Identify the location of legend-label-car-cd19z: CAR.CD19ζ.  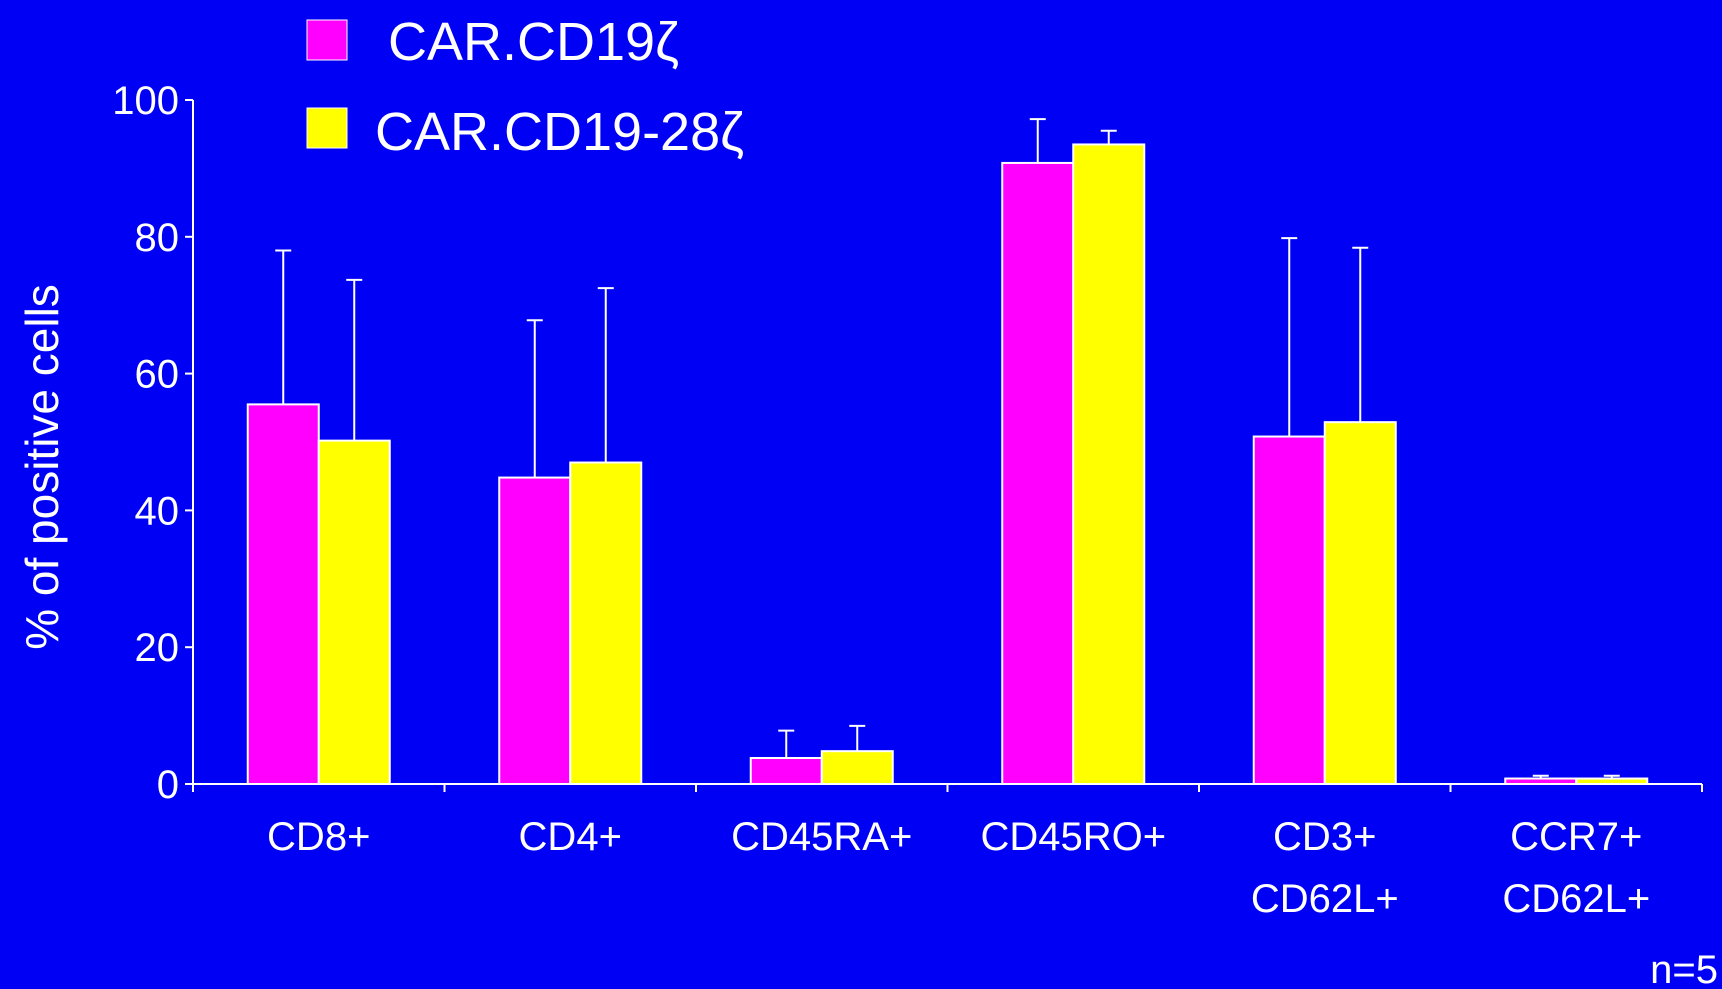
(533, 42).